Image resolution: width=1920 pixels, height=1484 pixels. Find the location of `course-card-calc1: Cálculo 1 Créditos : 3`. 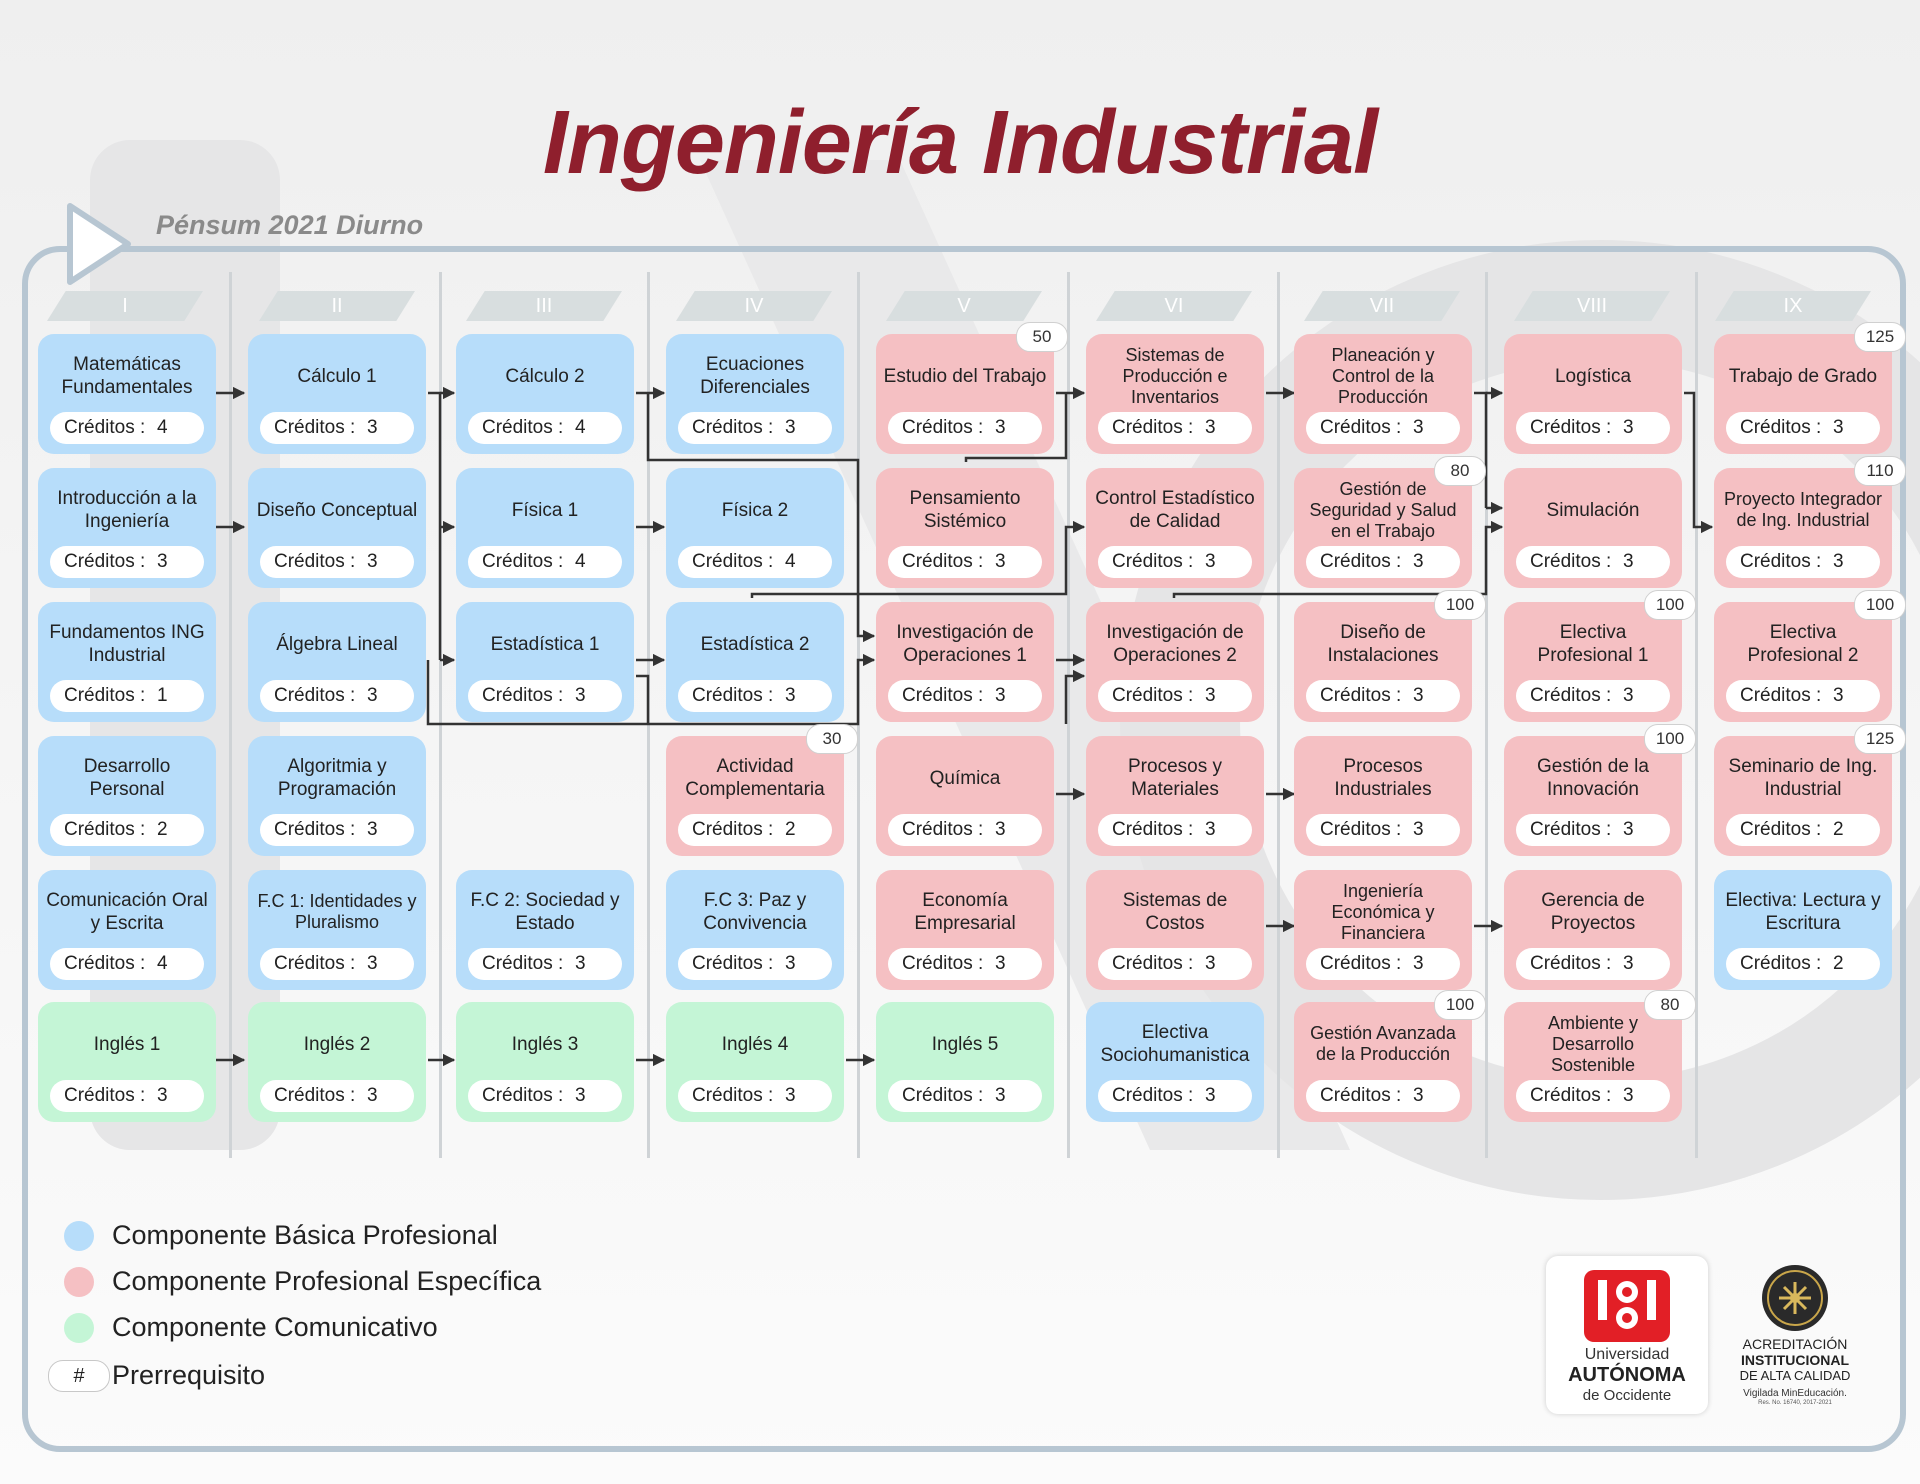

course-card-calc1: Cálculo 1 Créditos : 3 is located at coordinates (337, 394).